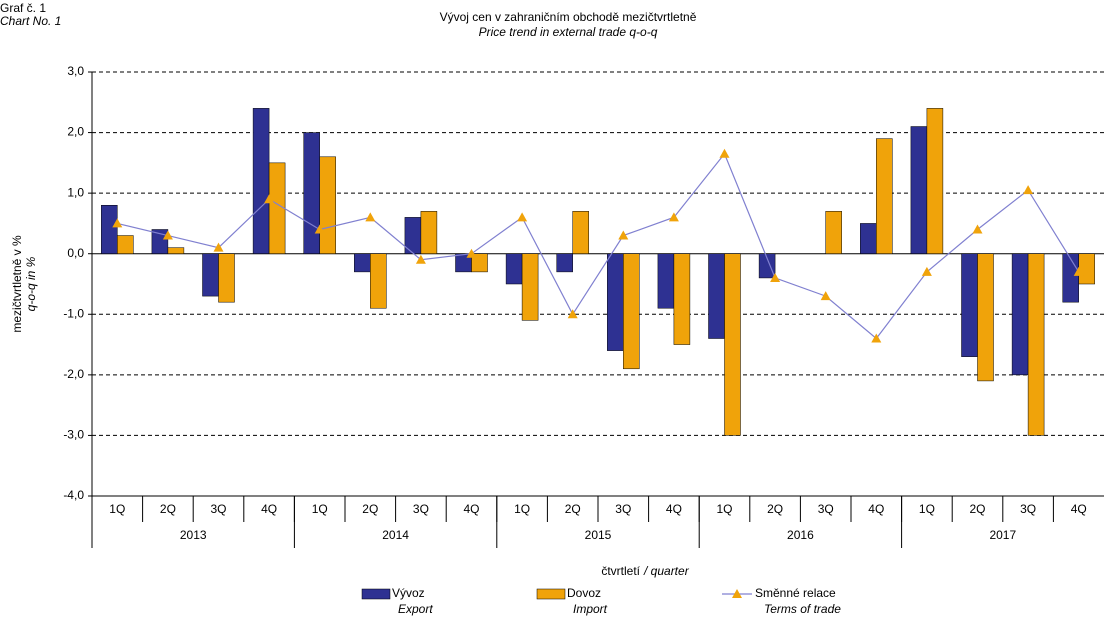  What do you see at coordinates (75, 253) in the screenshot?
I see `y-tick-label: 0,0` at bounding box center [75, 253].